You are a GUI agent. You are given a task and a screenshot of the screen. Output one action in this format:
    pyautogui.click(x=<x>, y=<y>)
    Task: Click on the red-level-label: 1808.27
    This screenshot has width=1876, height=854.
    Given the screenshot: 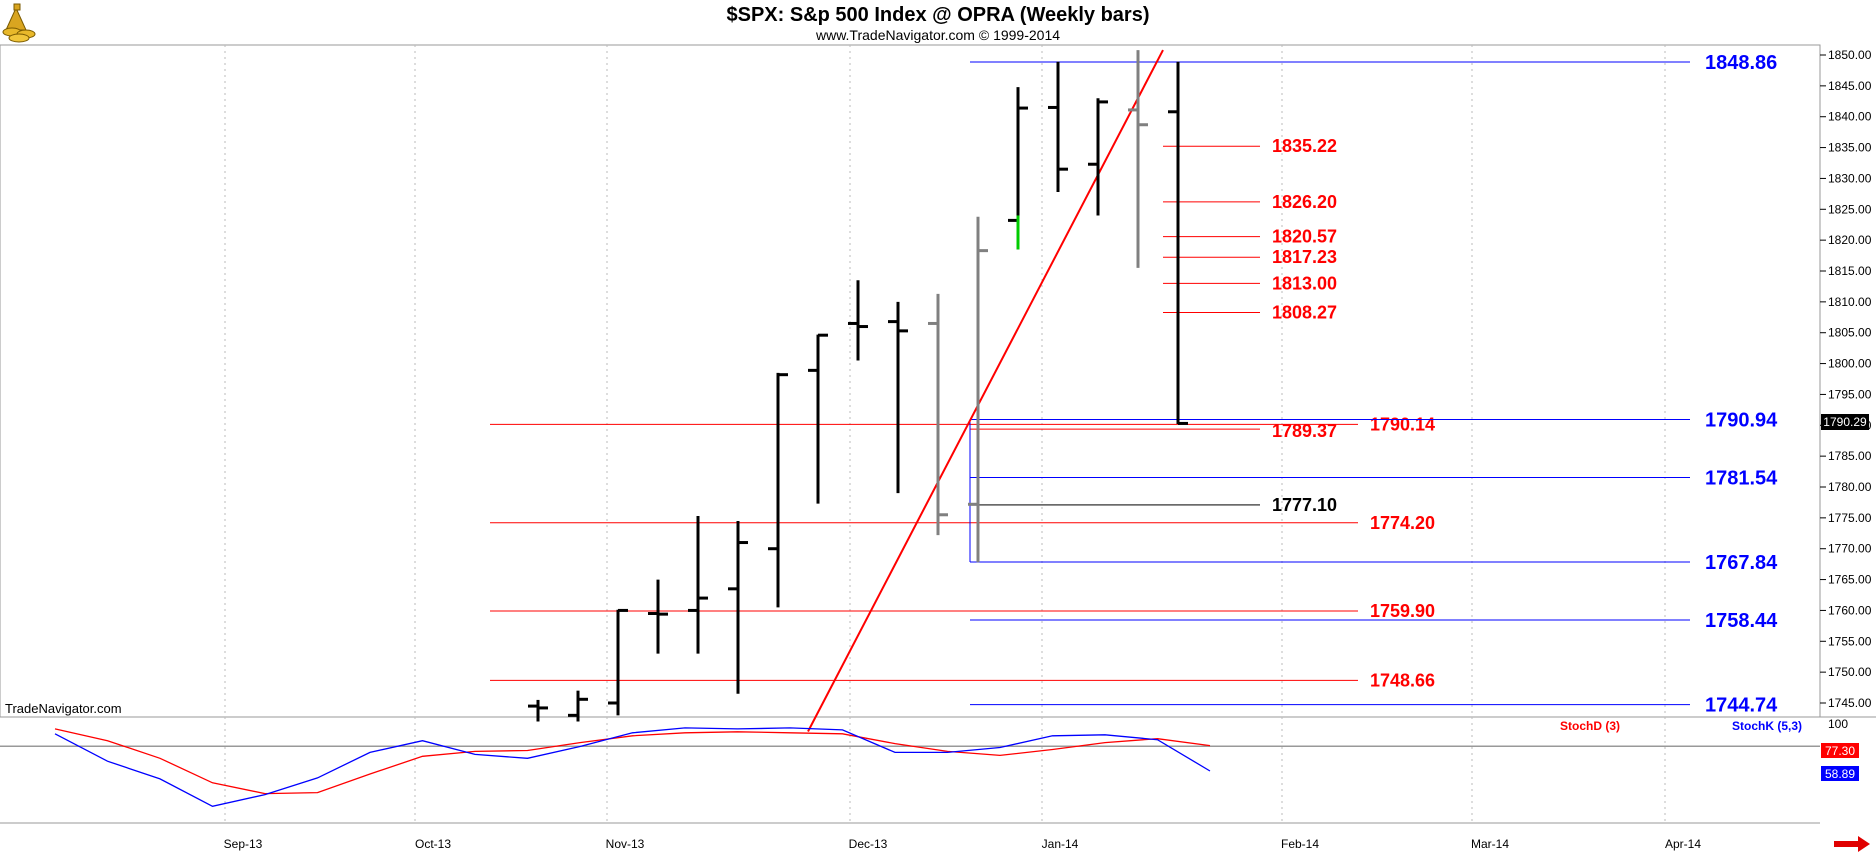 What is the action you would take?
    pyautogui.click(x=1304, y=313)
    